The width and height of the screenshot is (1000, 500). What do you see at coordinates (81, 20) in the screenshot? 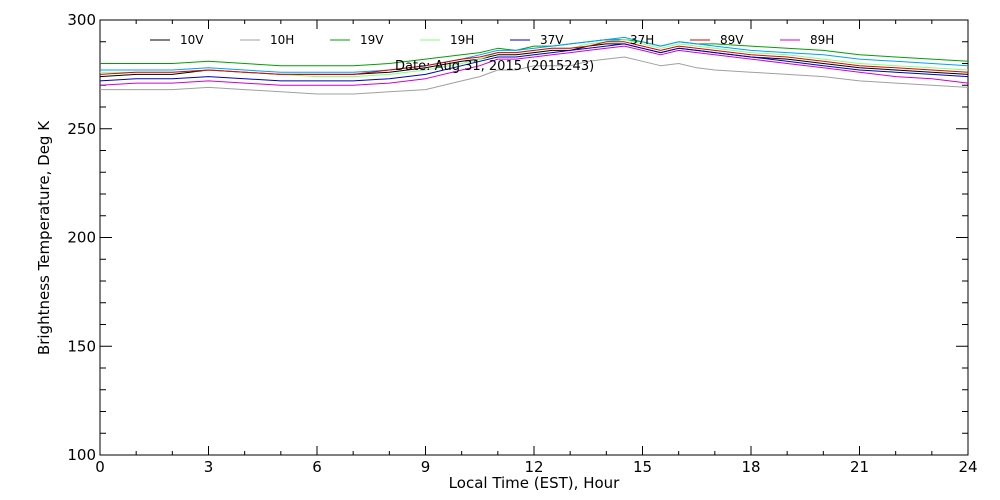
I see `y-tick-label: 300` at bounding box center [81, 20].